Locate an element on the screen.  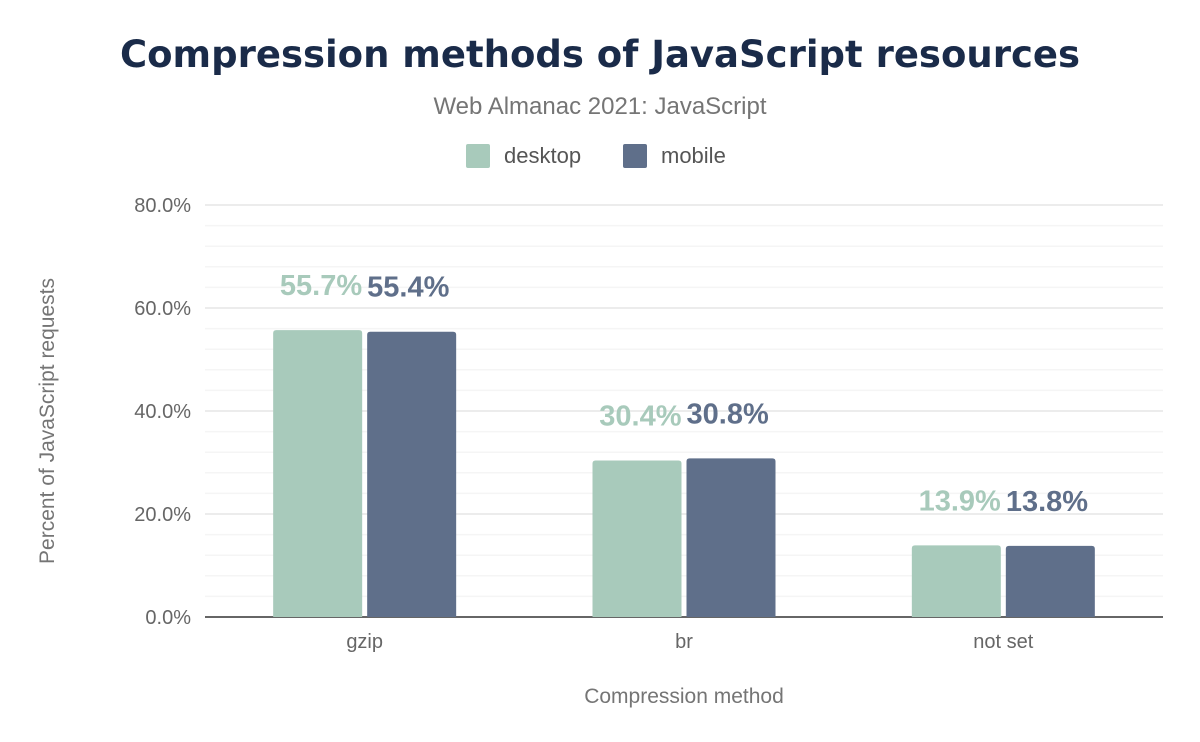
data-label-mobile: 13.8% is located at coordinates (1047, 502).